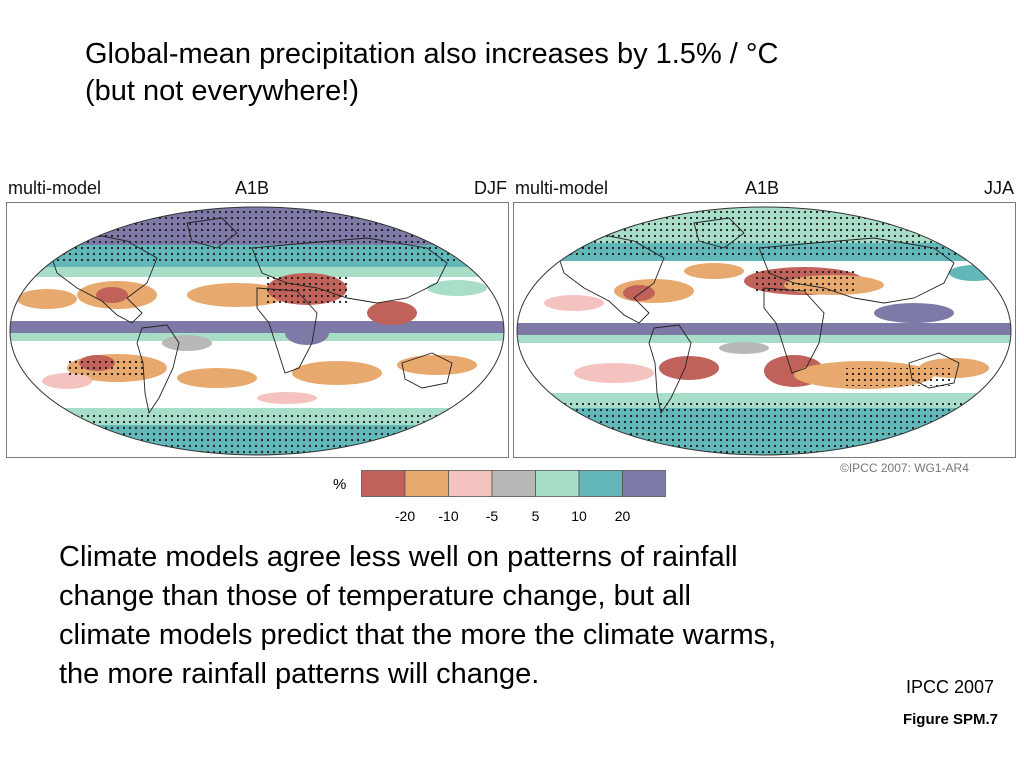 Image resolution: width=1024 pixels, height=768 pixels. What do you see at coordinates (950, 719) in the screenshot?
I see `figure-reference: Figure SPM.7` at bounding box center [950, 719].